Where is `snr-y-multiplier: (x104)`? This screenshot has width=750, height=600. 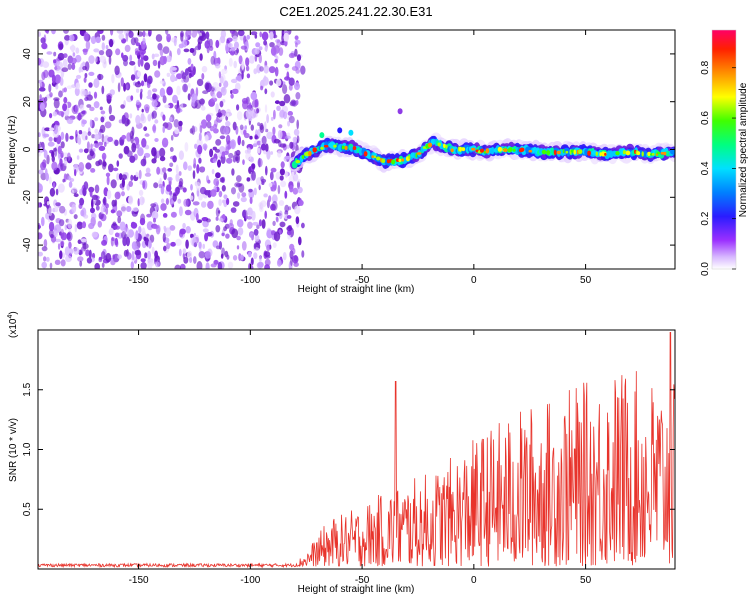 snr-y-multiplier: (x104) is located at coordinates (13, 324).